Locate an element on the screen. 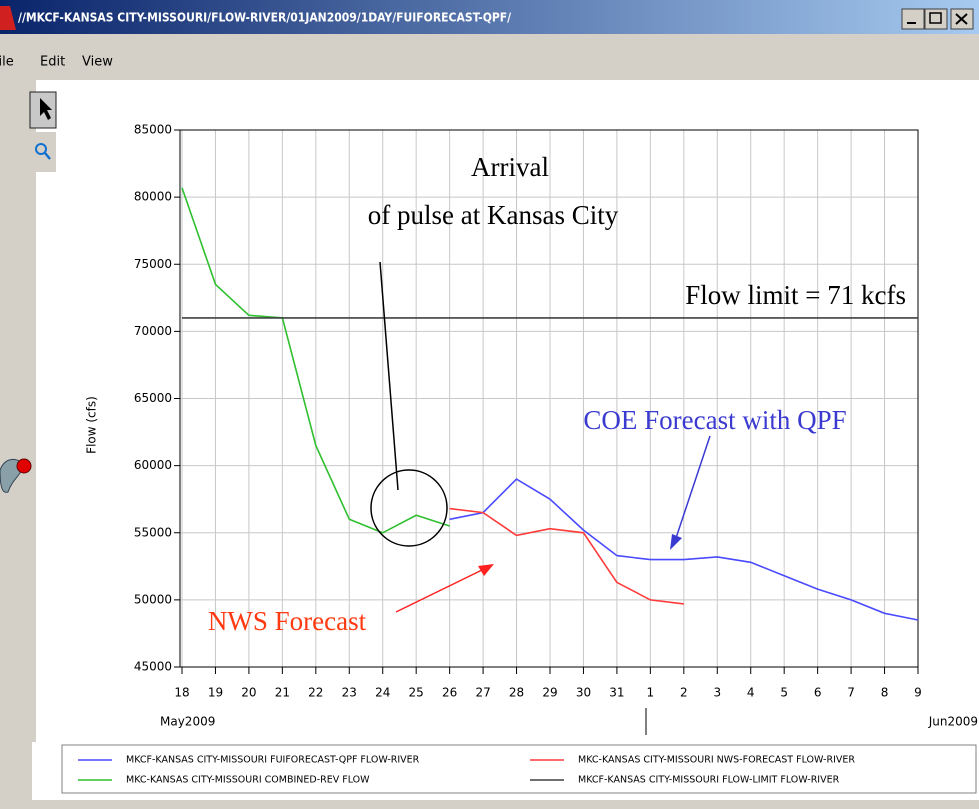 This screenshot has height=809, width=979. x-tick-label: 3 is located at coordinates (717, 693).